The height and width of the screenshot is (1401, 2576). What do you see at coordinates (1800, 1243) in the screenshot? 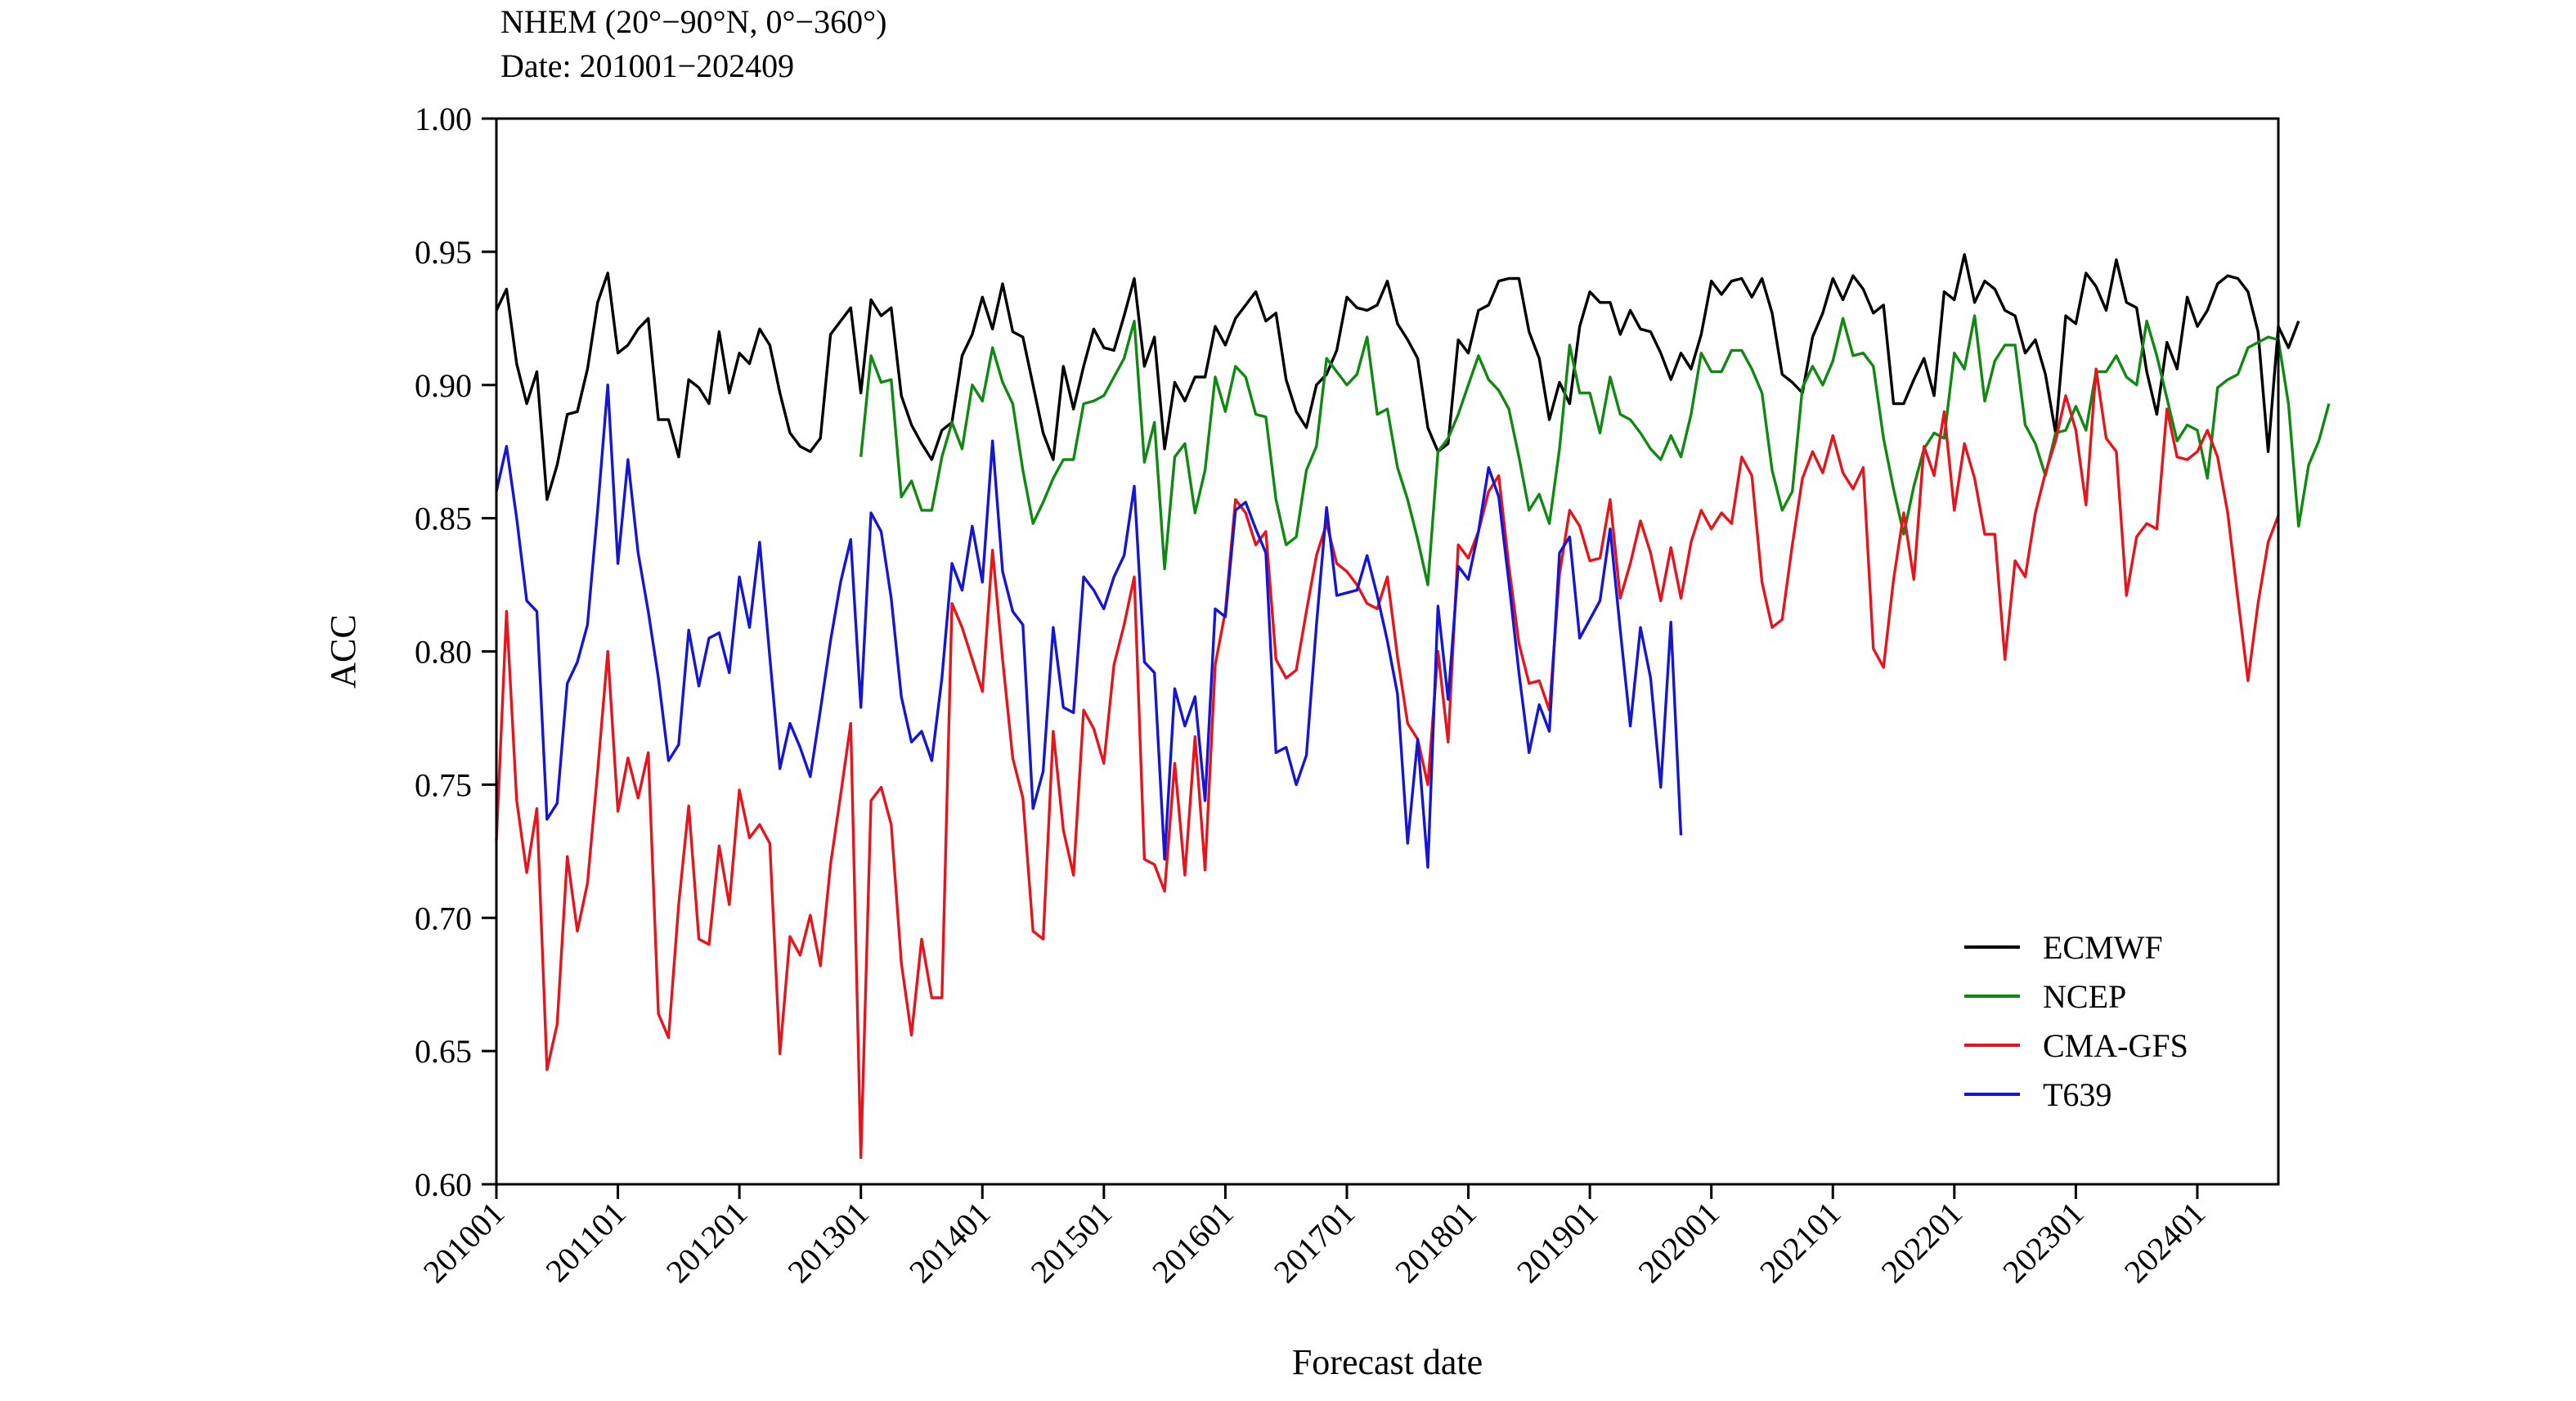
I see `x-tick-label: 202101` at bounding box center [1800, 1243].